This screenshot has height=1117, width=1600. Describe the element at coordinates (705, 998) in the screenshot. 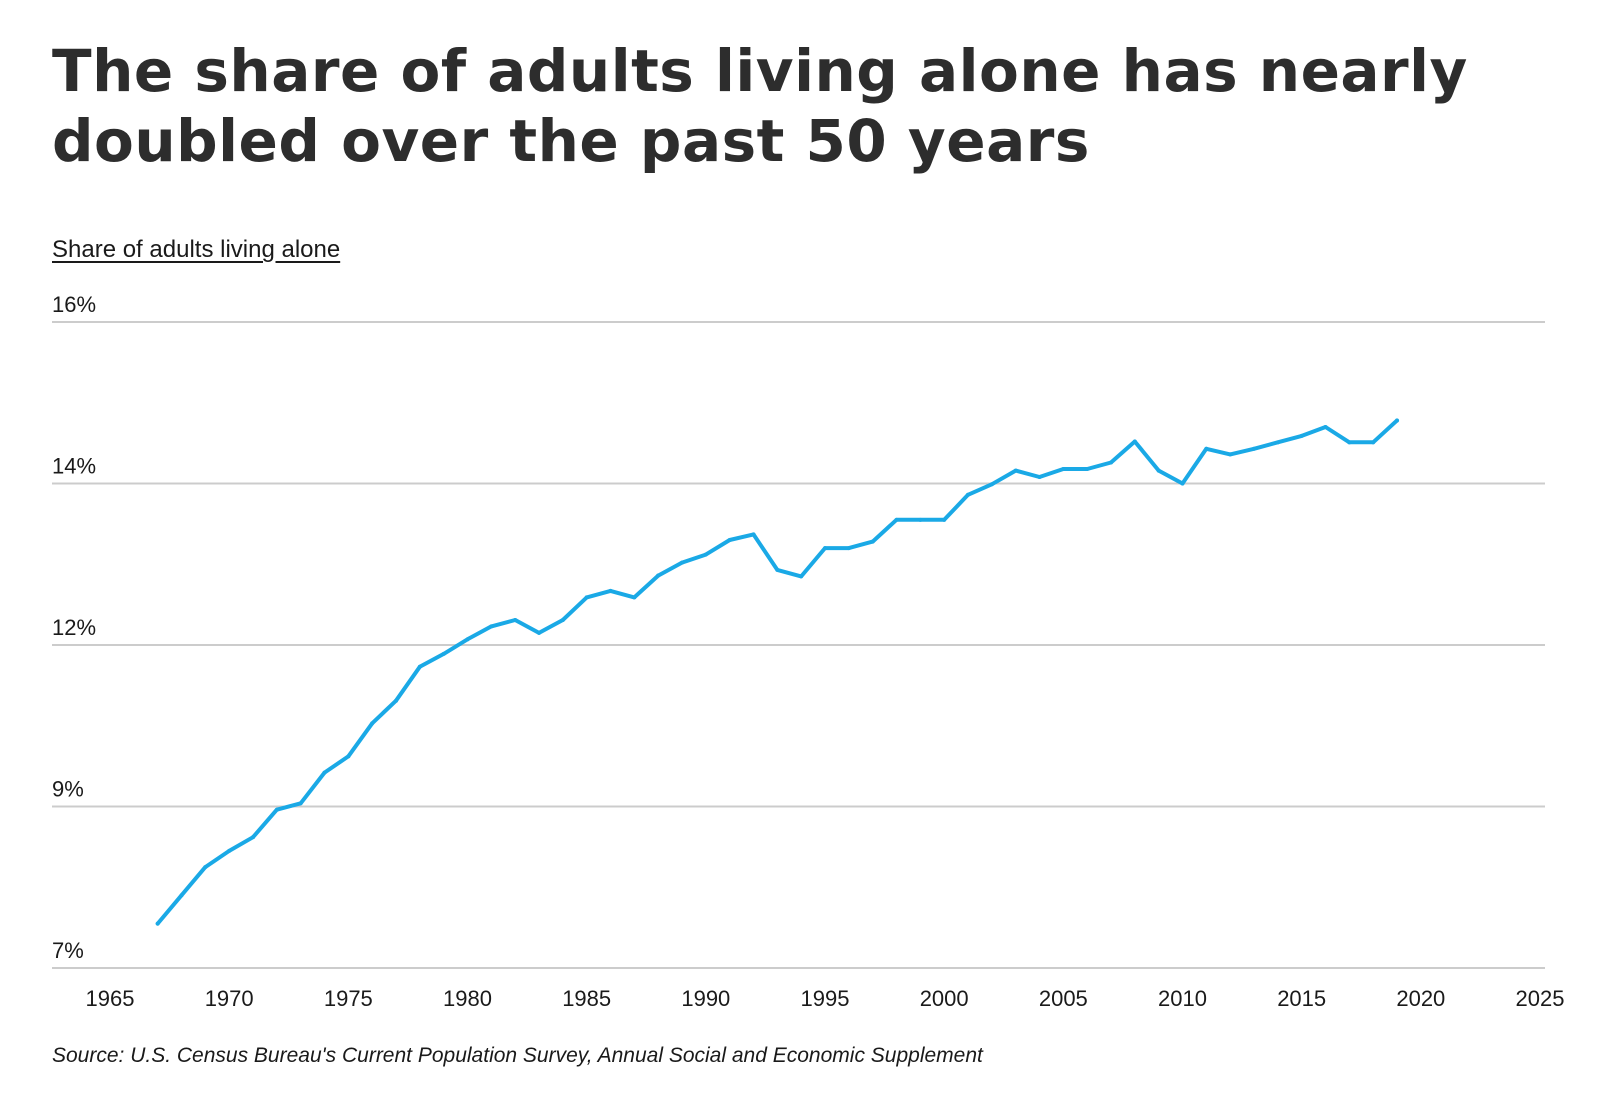

I see `x-tick-label: 1990` at that location.